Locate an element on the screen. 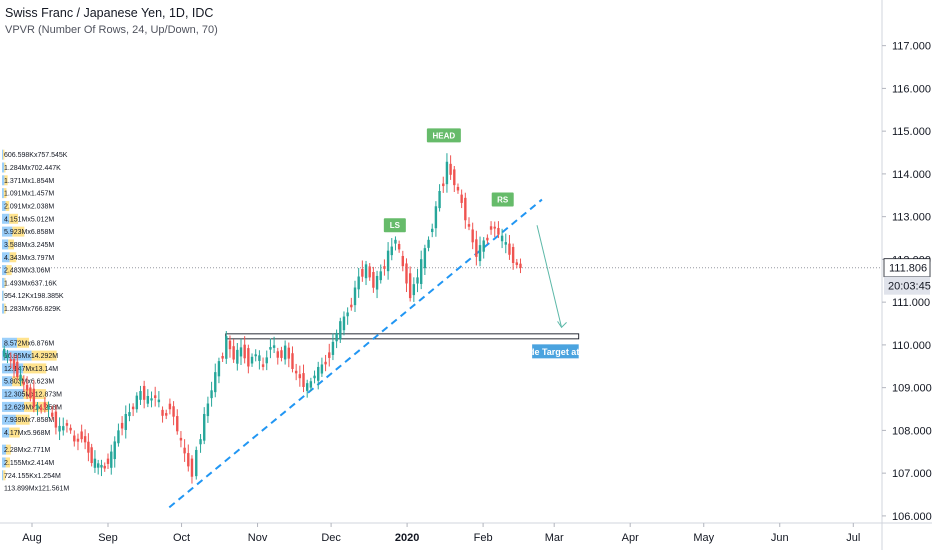 Image resolution: width=932 pixels, height=550 pixels. vp-row-label: 606.598Kx757.545K is located at coordinates (36, 155).